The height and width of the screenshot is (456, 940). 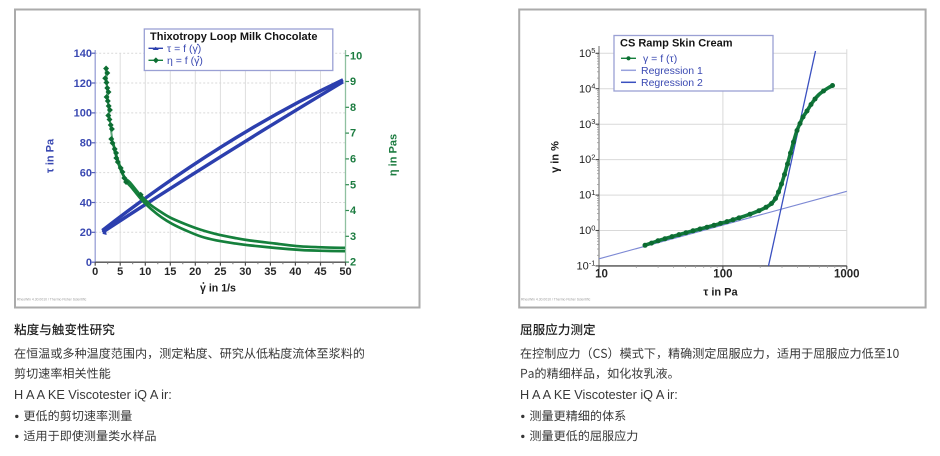 I want to click on svg-text: CS Ramp Skin Cream, so click(x=676, y=44).